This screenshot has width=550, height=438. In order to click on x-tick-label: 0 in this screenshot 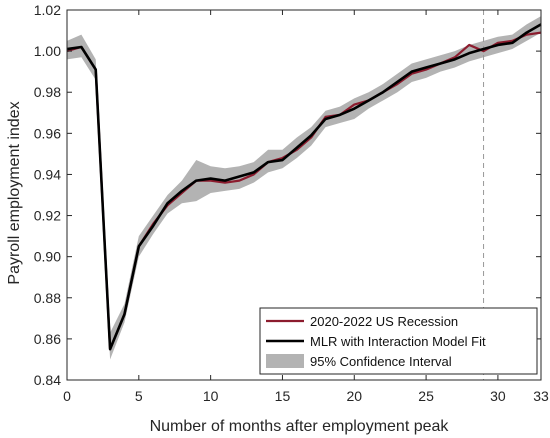, I will do `click(67, 396)`.